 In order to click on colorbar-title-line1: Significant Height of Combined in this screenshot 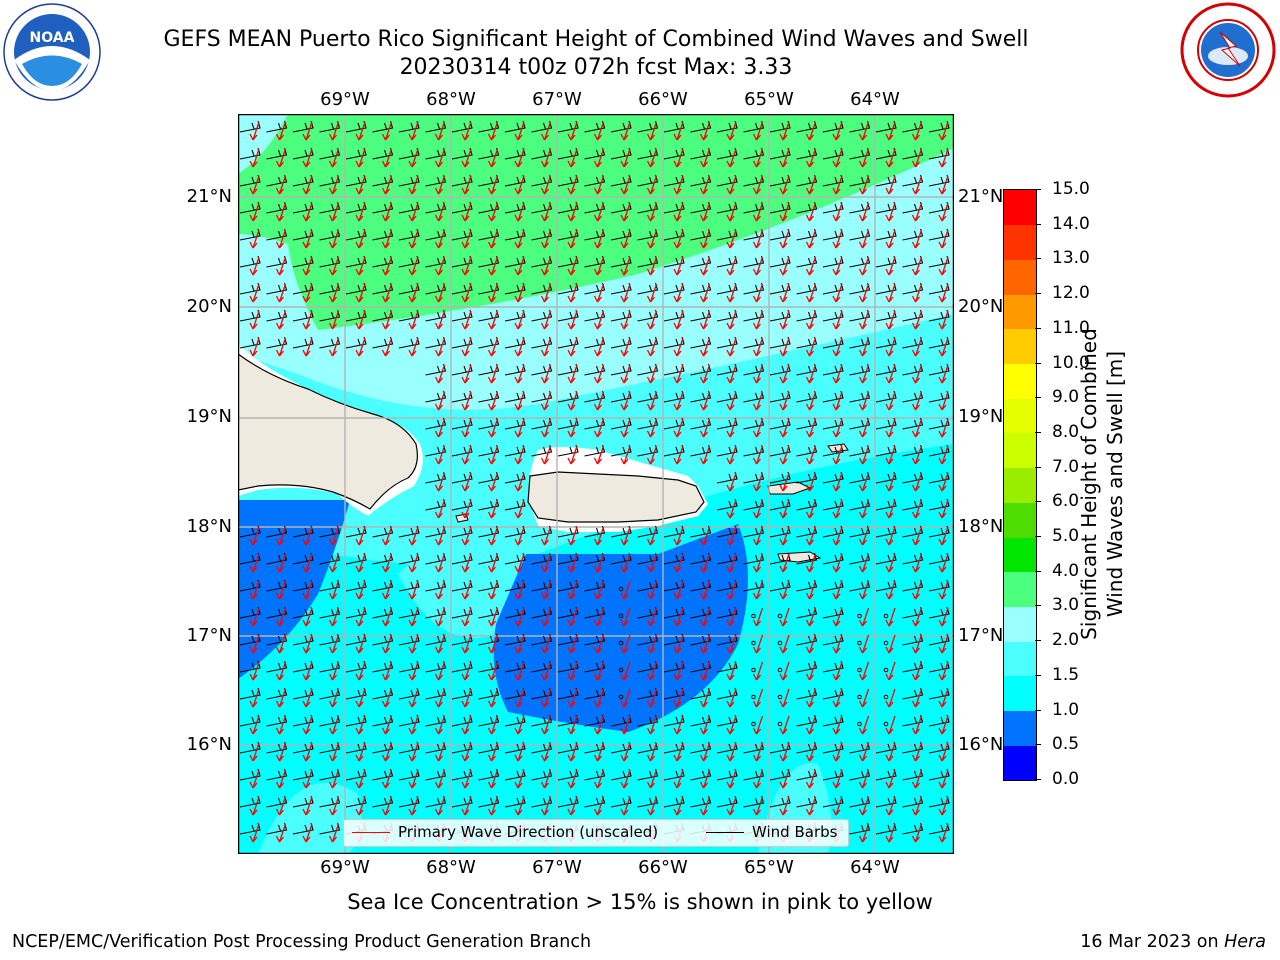, I will do `click(1089, 484)`.